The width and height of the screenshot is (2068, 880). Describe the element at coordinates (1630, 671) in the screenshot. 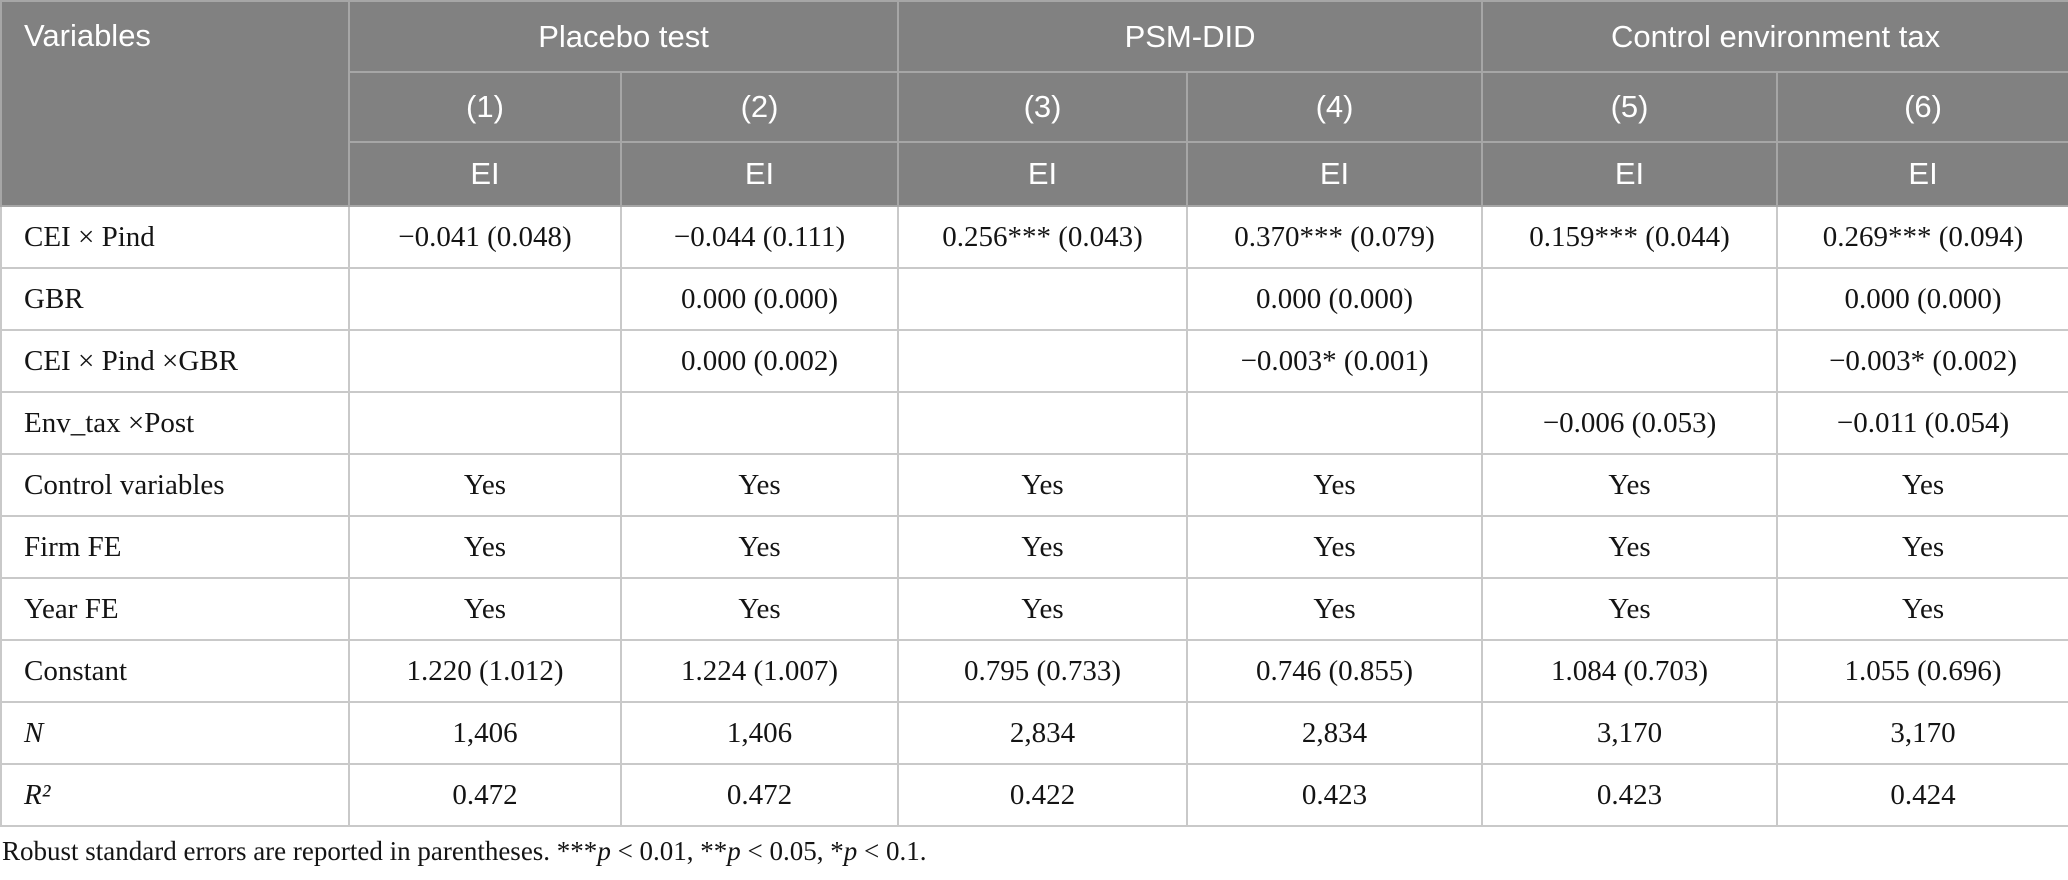

I see `cell-value: 1.084 (0.703)` at that location.